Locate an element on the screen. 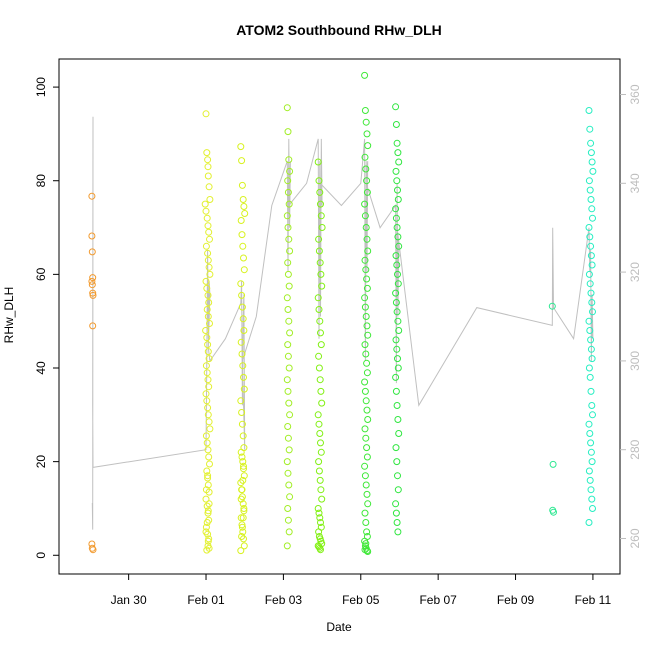  x-tick-label-0: Jan 30 is located at coordinates (129, 600).